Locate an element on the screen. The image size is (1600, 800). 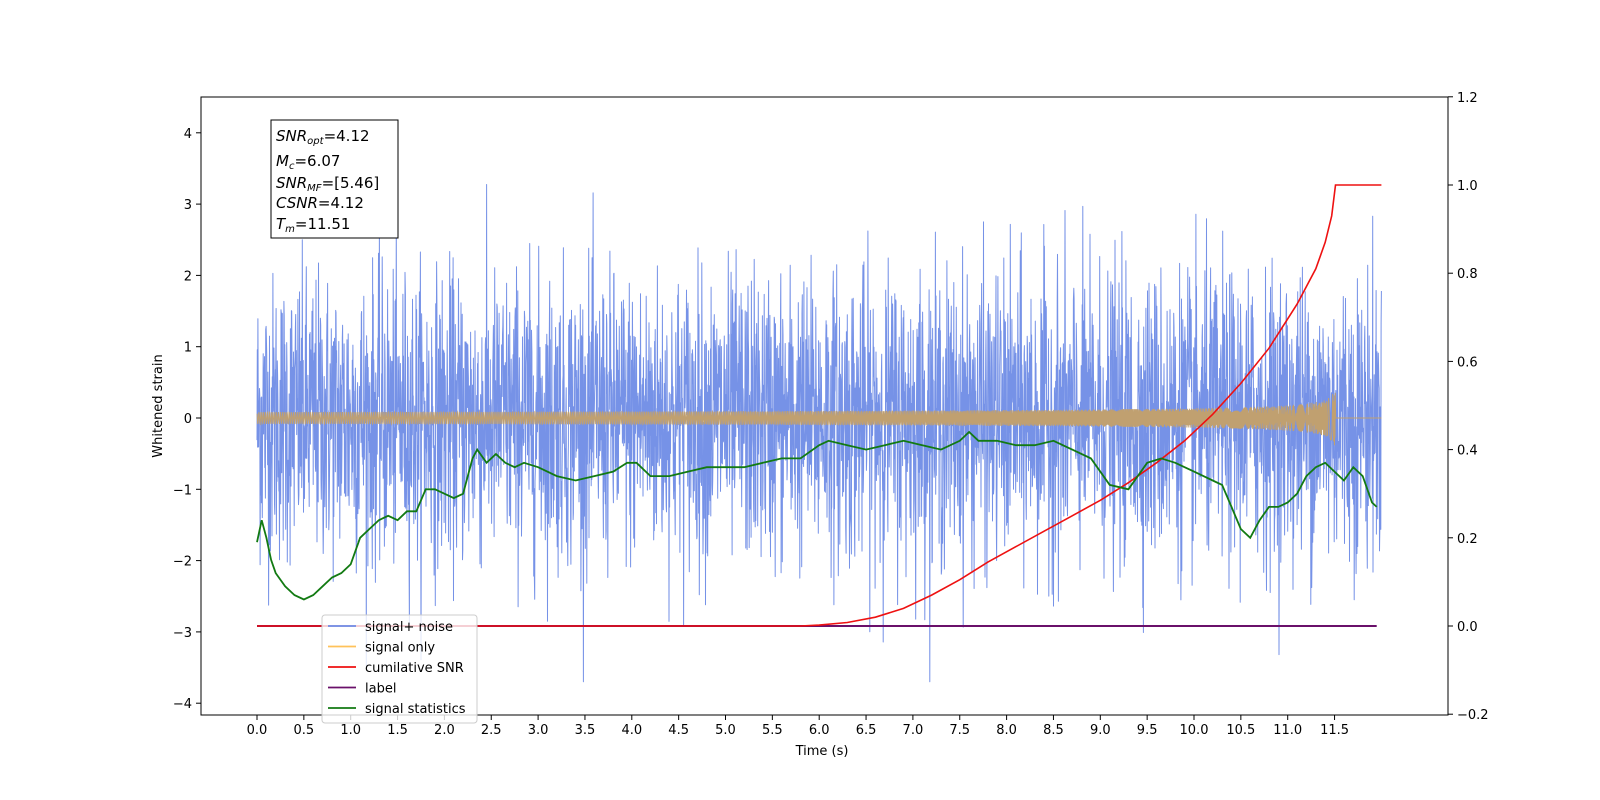
y2-tick-label: 1.0 is located at coordinates (1467, 186).